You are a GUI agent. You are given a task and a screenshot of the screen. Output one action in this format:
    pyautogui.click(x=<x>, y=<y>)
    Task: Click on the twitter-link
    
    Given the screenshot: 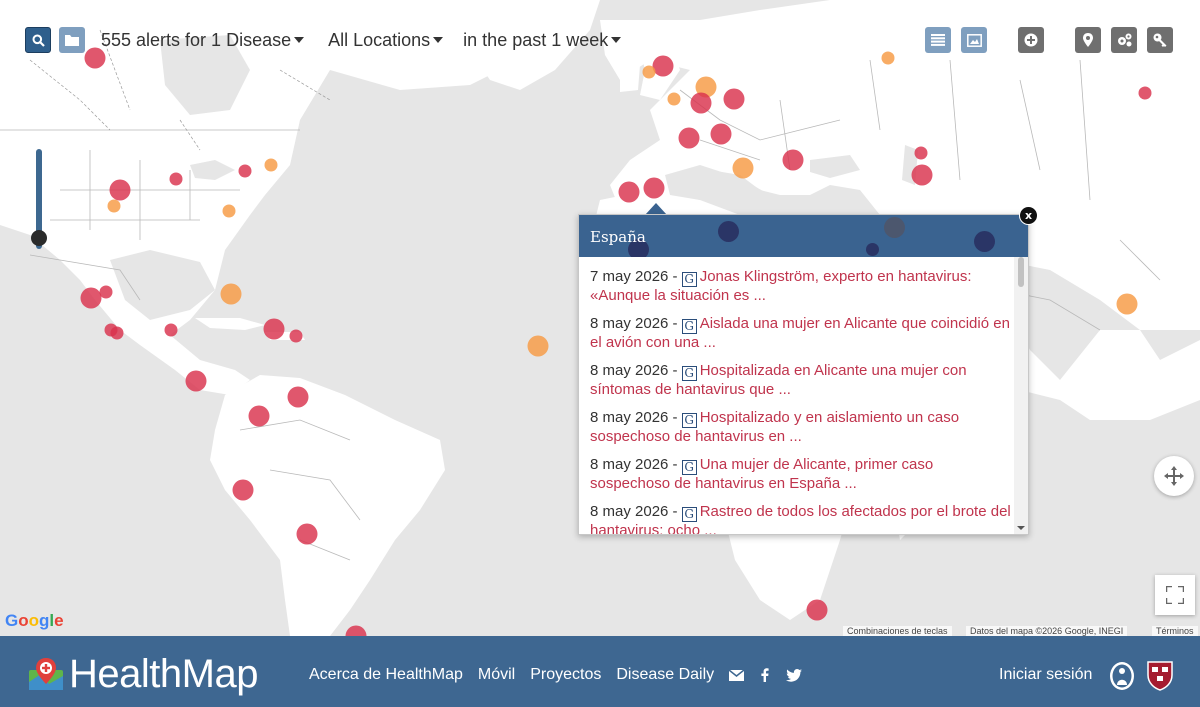 What is the action you would take?
    pyautogui.click(x=794, y=675)
    